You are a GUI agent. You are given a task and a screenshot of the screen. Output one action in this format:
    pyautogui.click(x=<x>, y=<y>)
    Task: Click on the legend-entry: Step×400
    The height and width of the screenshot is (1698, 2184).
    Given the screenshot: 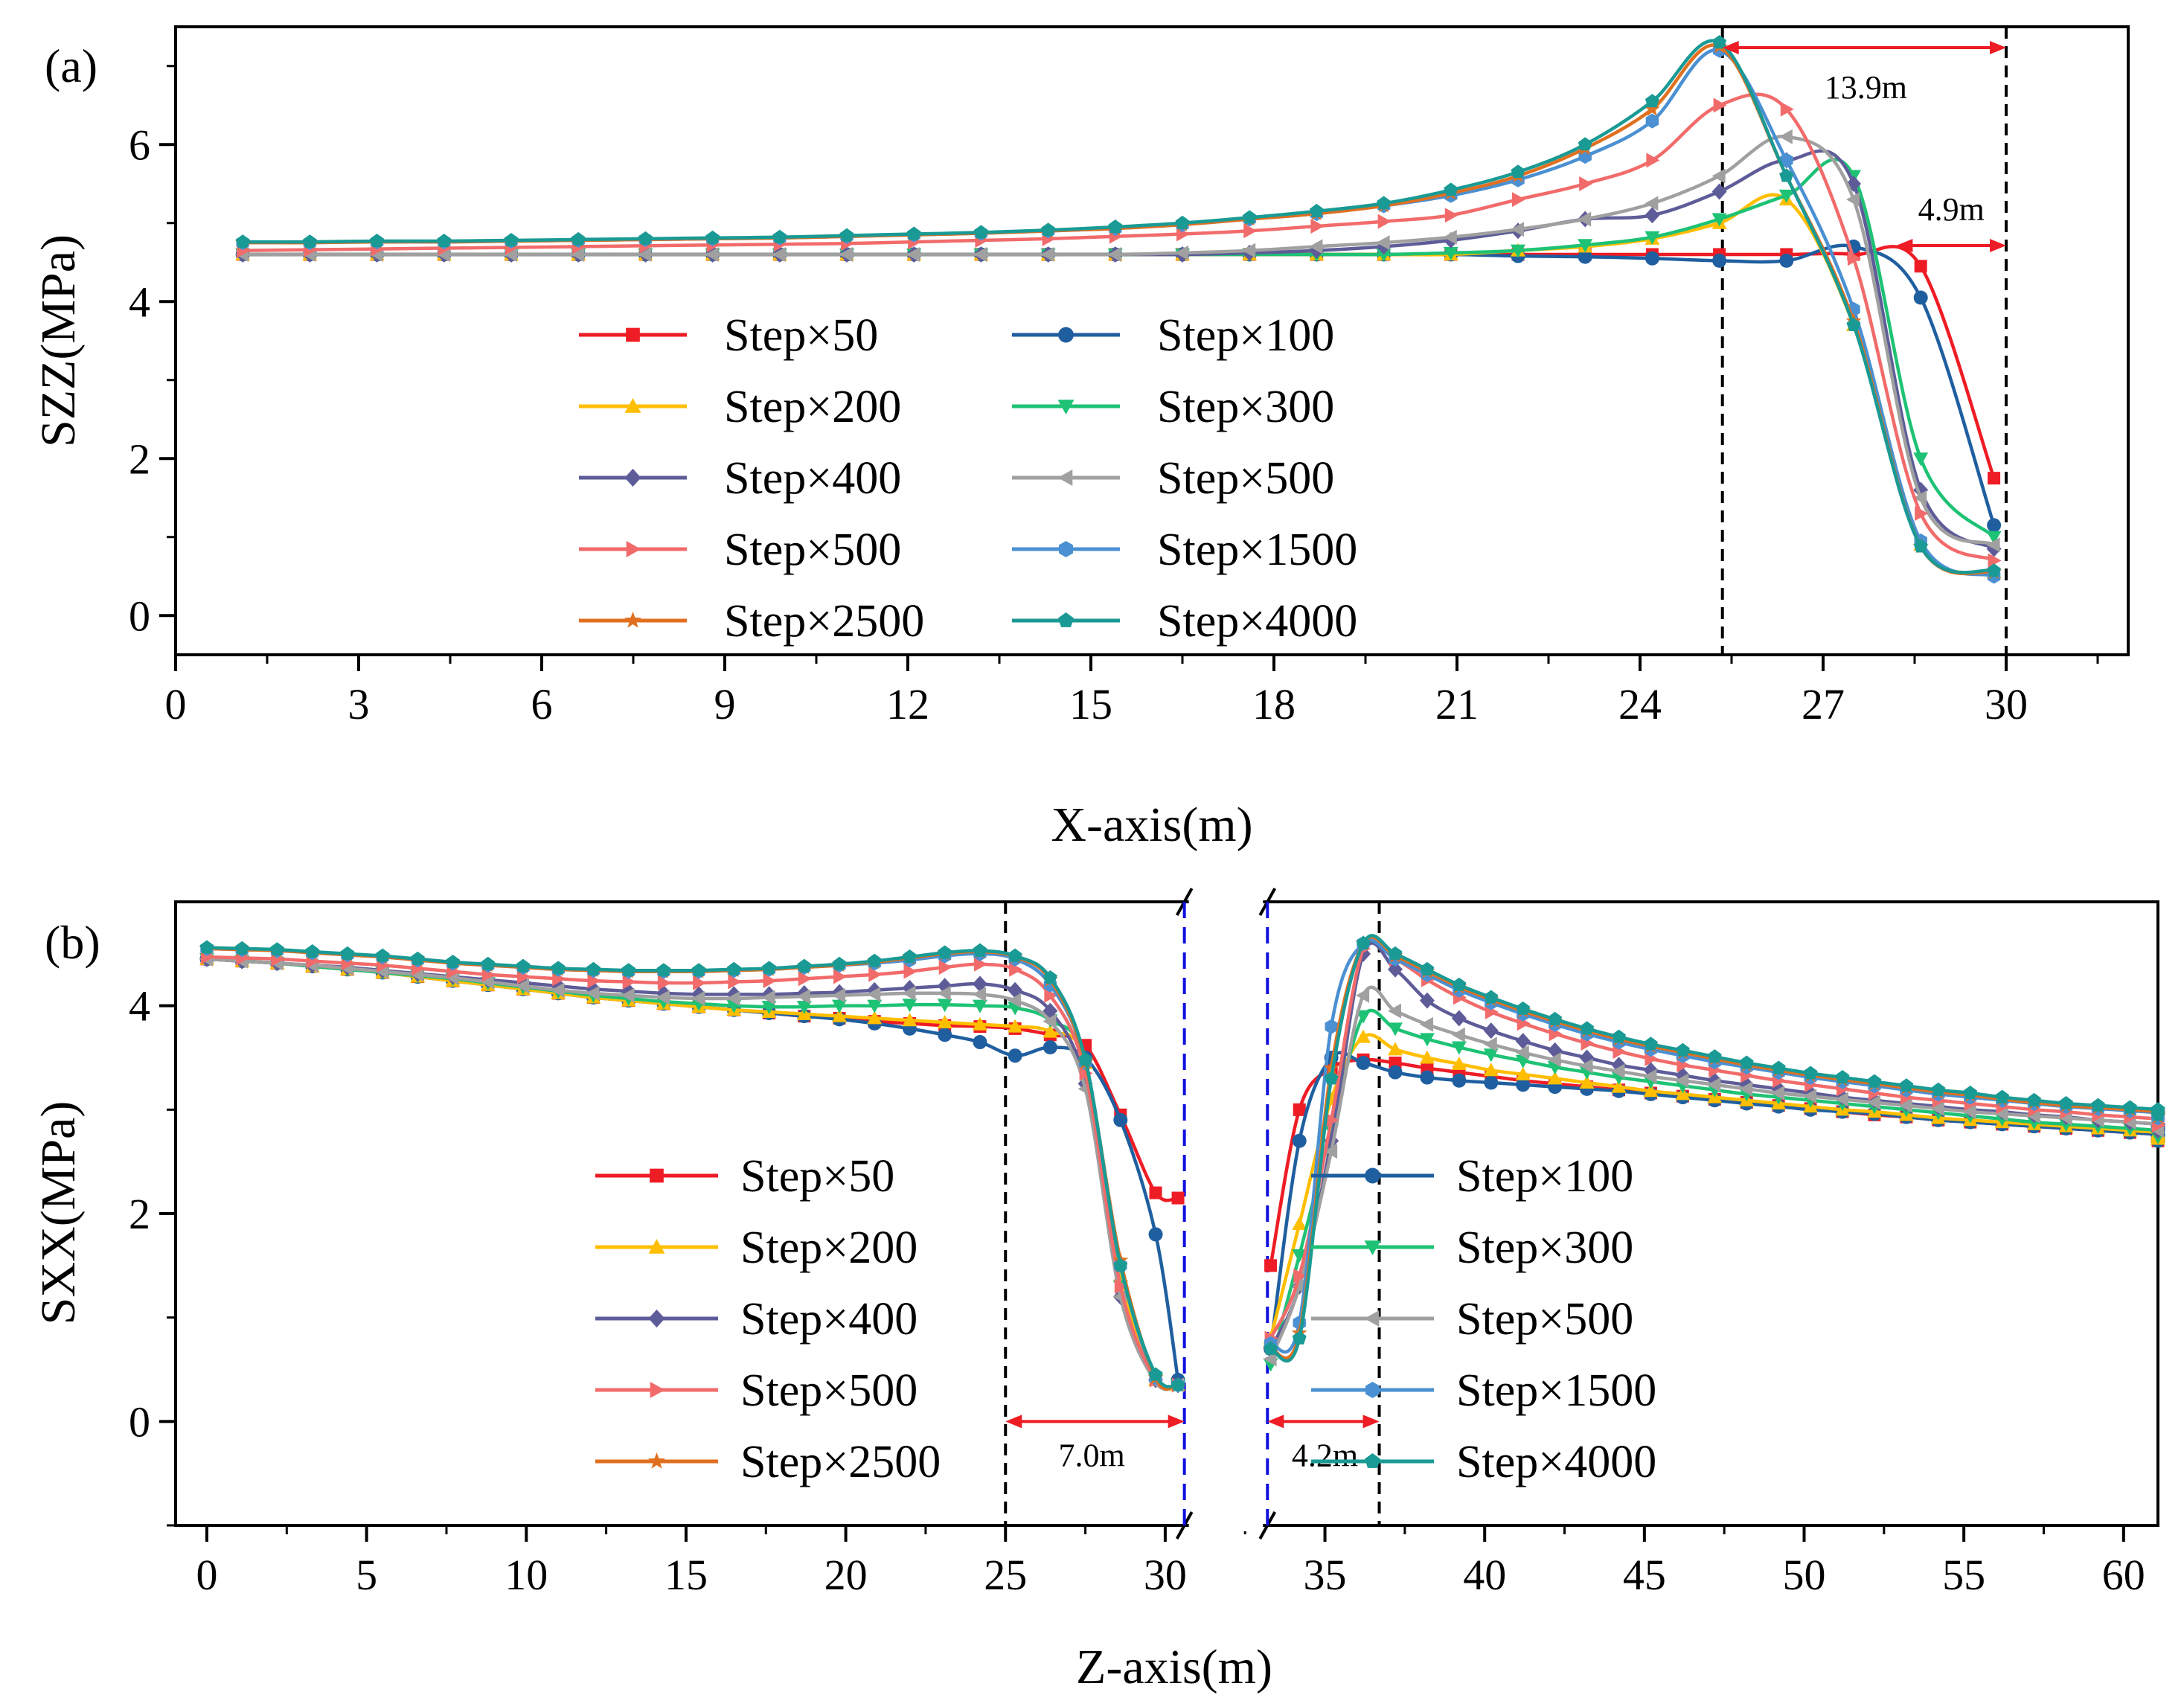 What is the action you would take?
    pyautogui.click(x=740, y=478)
    